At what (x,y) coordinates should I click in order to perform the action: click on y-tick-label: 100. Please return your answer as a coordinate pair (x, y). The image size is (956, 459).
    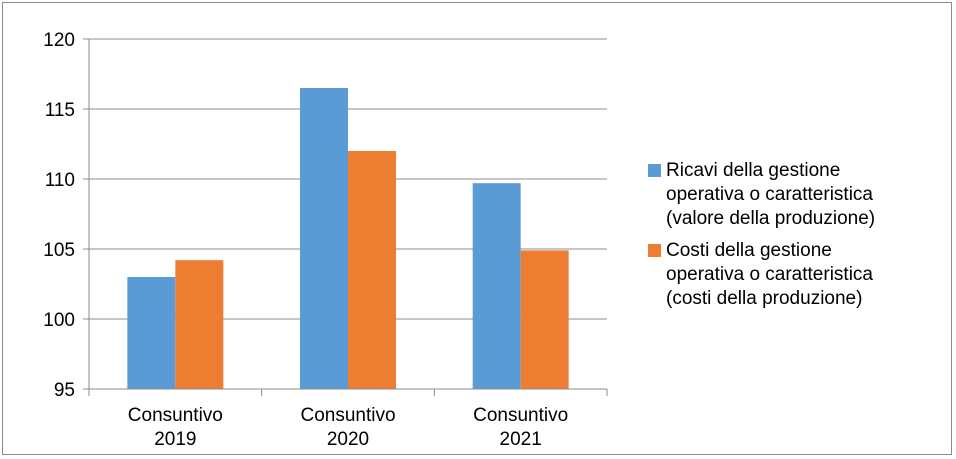
    Looking at the image, I should click on (59, 320).